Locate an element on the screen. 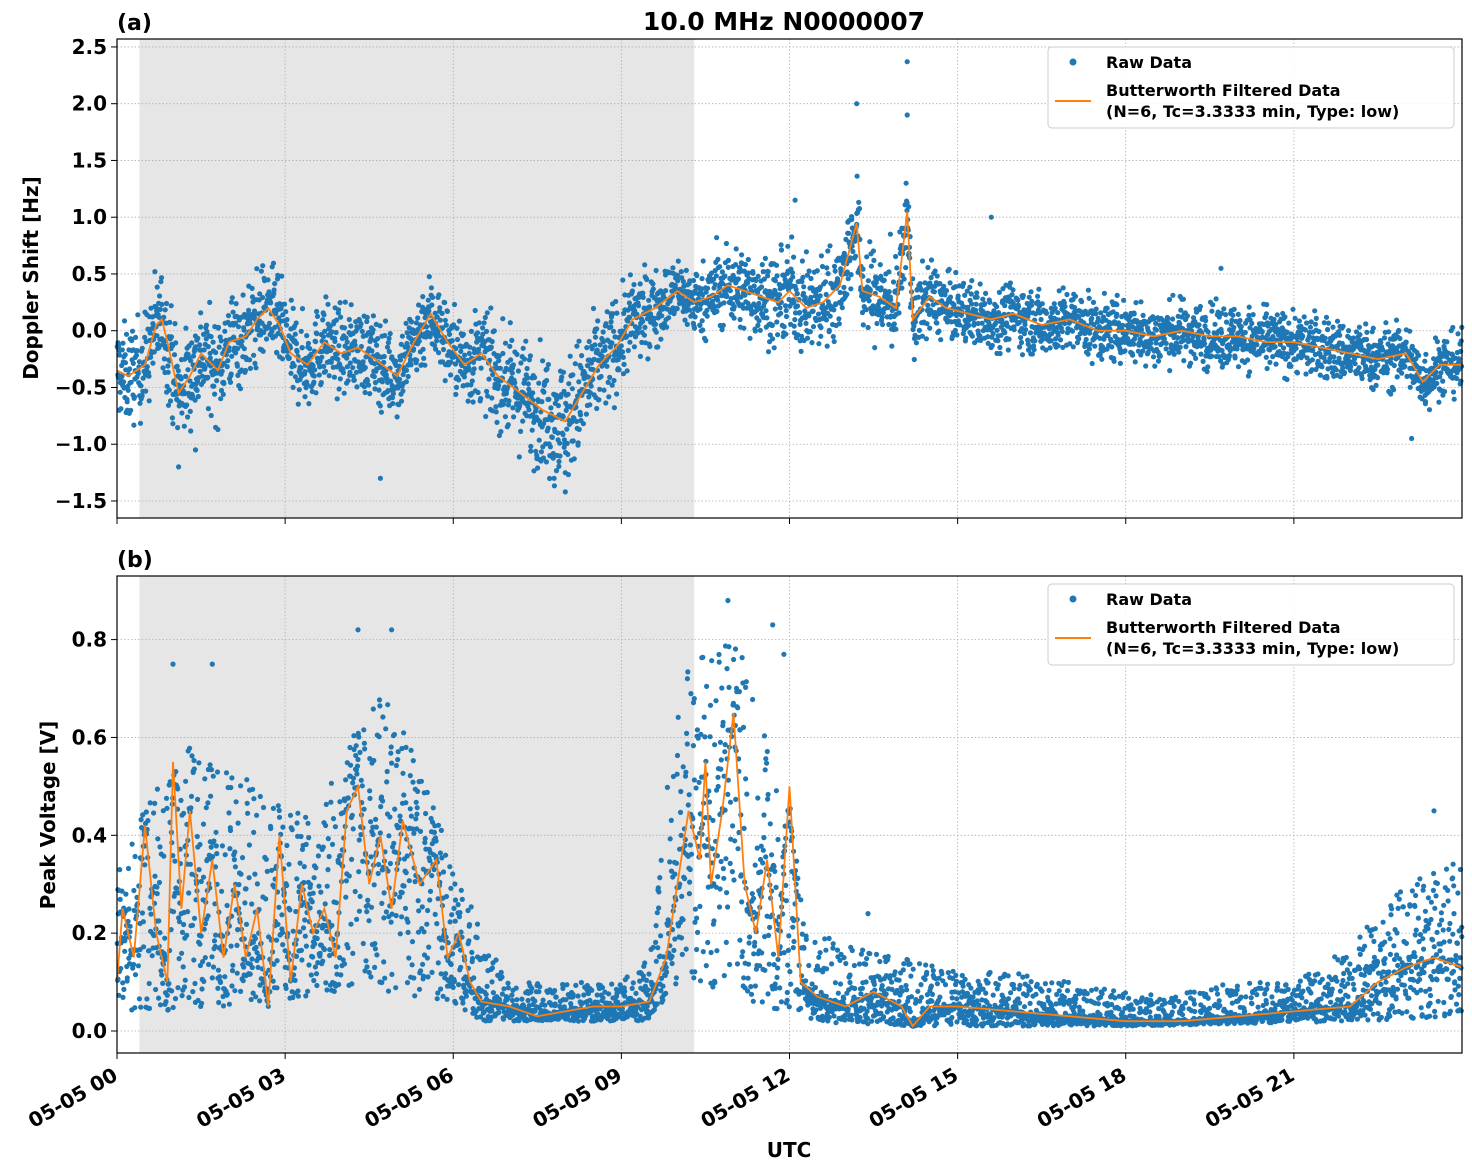 This screenshot has width=1472, height=1176. y-tick-label: −1.5 is located at coordinates (81, 501).